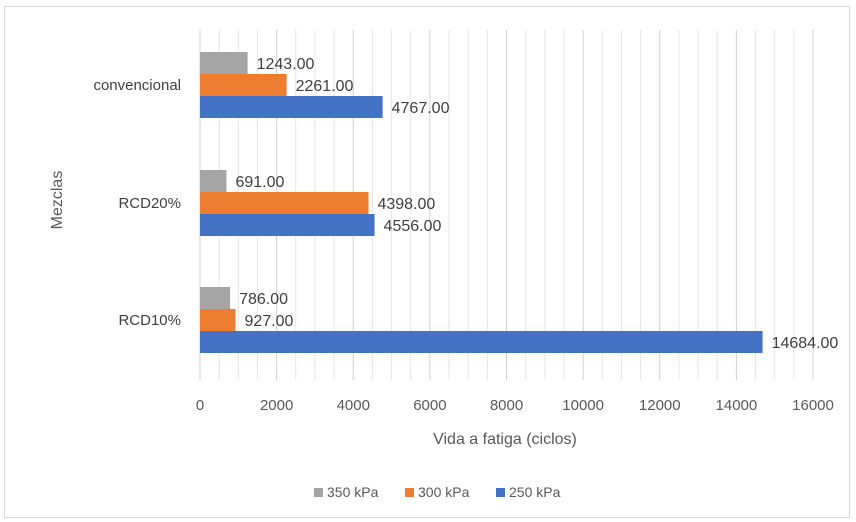  What do you see at coordinates (137, 85) in the screenshot?
I see `category-label: convencional` at bounding box center [137, 85].